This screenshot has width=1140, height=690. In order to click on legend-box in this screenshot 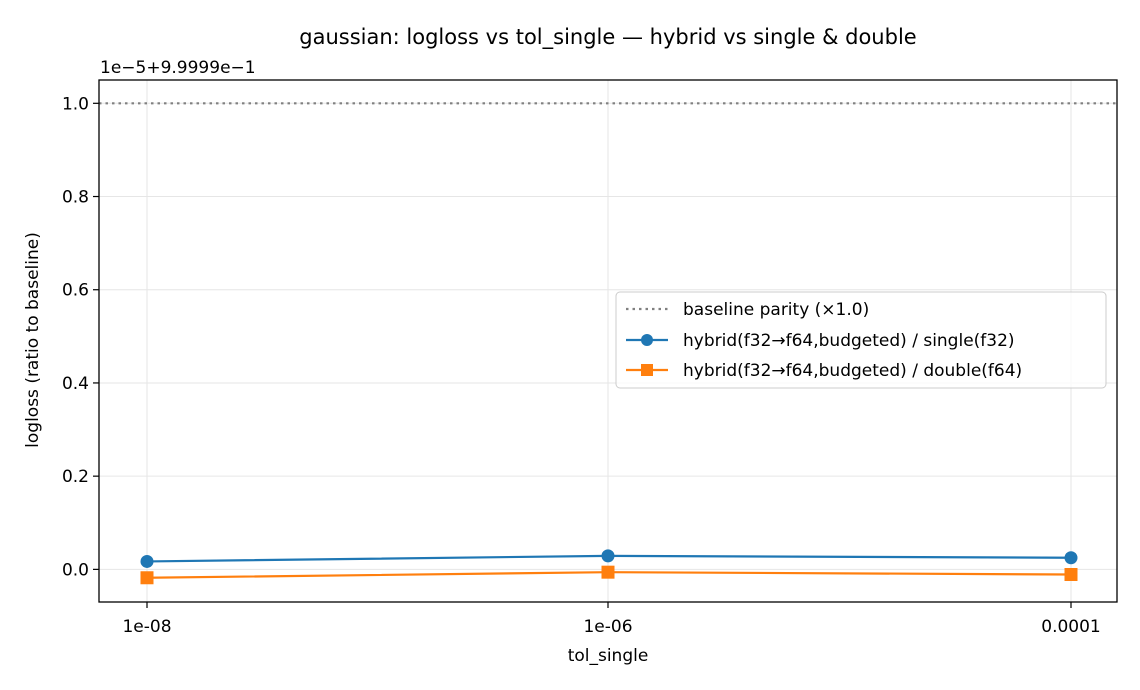, I will do `click(861, 340)`.